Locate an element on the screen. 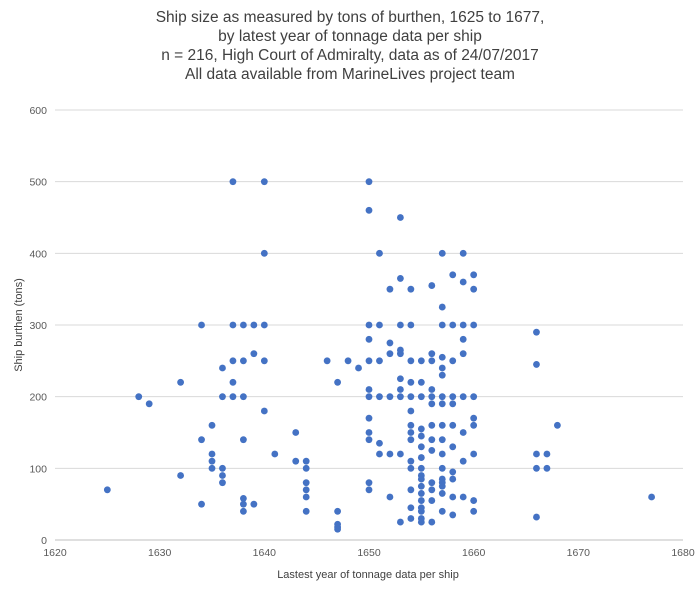  y-tick-label: 200 is located at coordinates (38, 398).